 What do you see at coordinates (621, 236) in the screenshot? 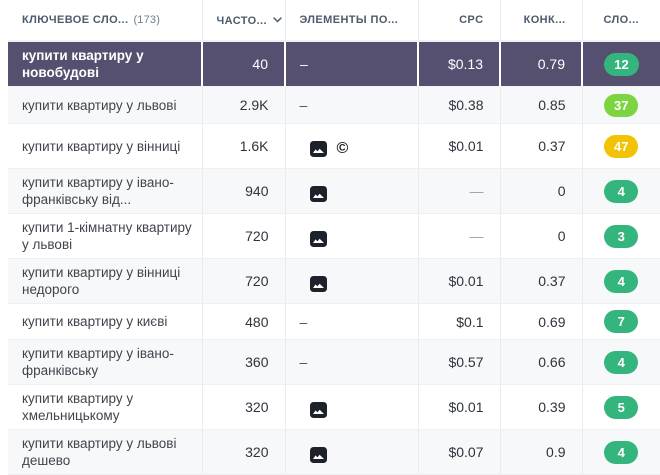
I see `difficulty-badge: 3` at bounding box center [621, 236].